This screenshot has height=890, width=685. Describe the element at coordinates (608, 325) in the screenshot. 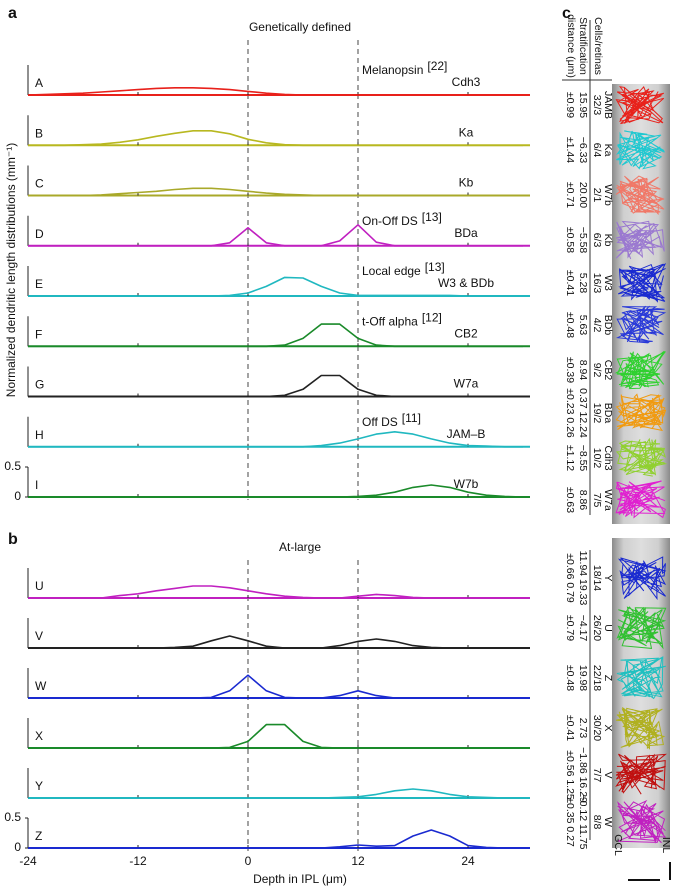

I see `cell-name: BDb` at that location.